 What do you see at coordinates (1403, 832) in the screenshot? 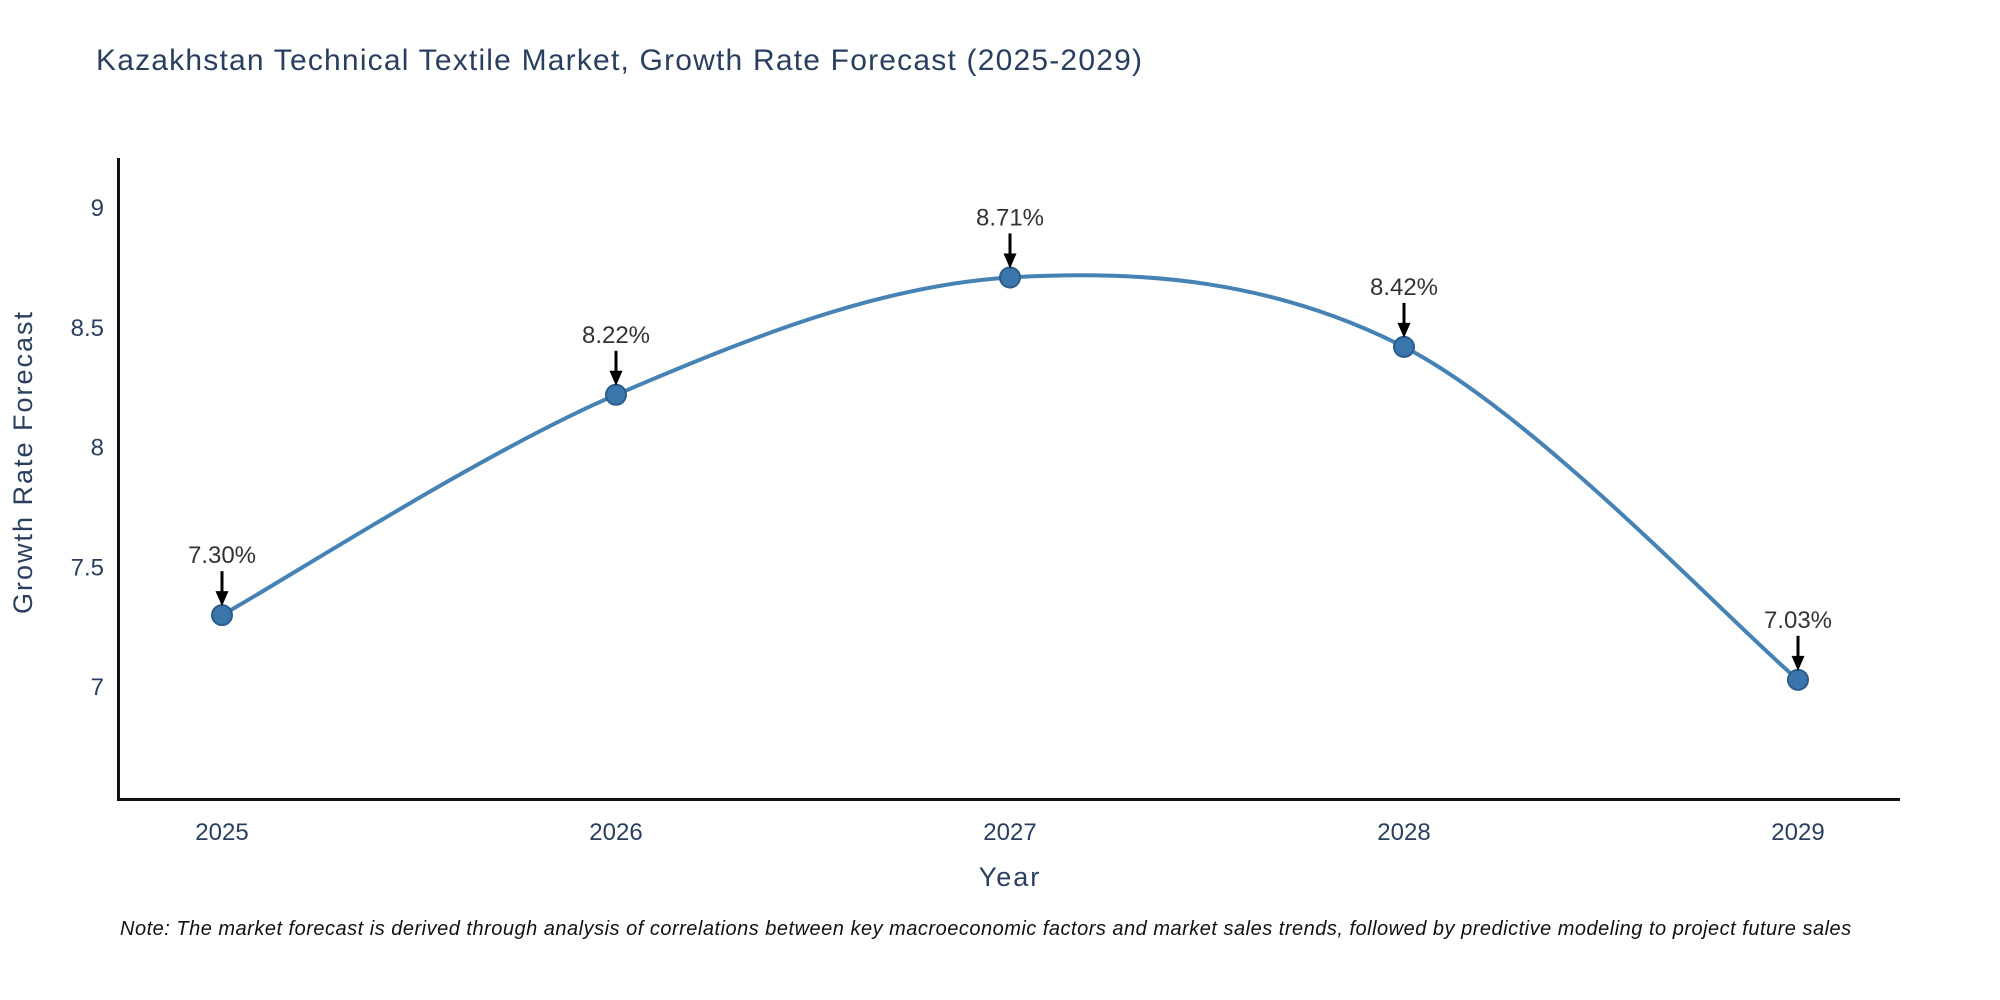
I see `x-tick-label: 2028` at bounding box center [1403, 832].